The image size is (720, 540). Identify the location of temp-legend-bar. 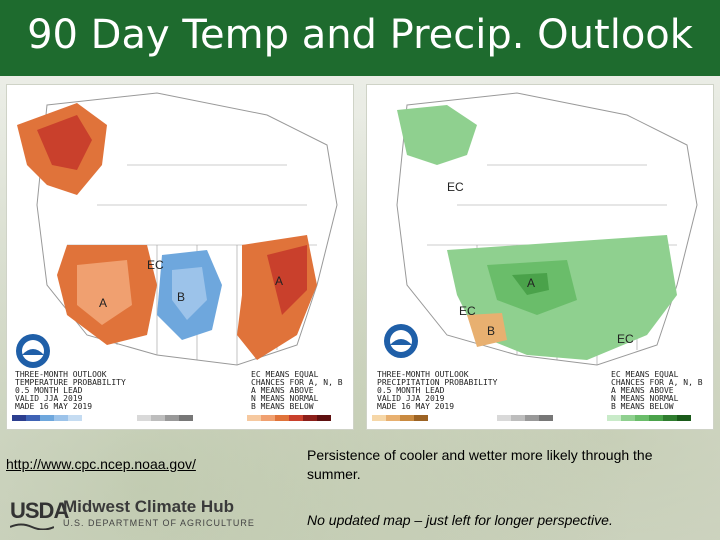
(171, 418).